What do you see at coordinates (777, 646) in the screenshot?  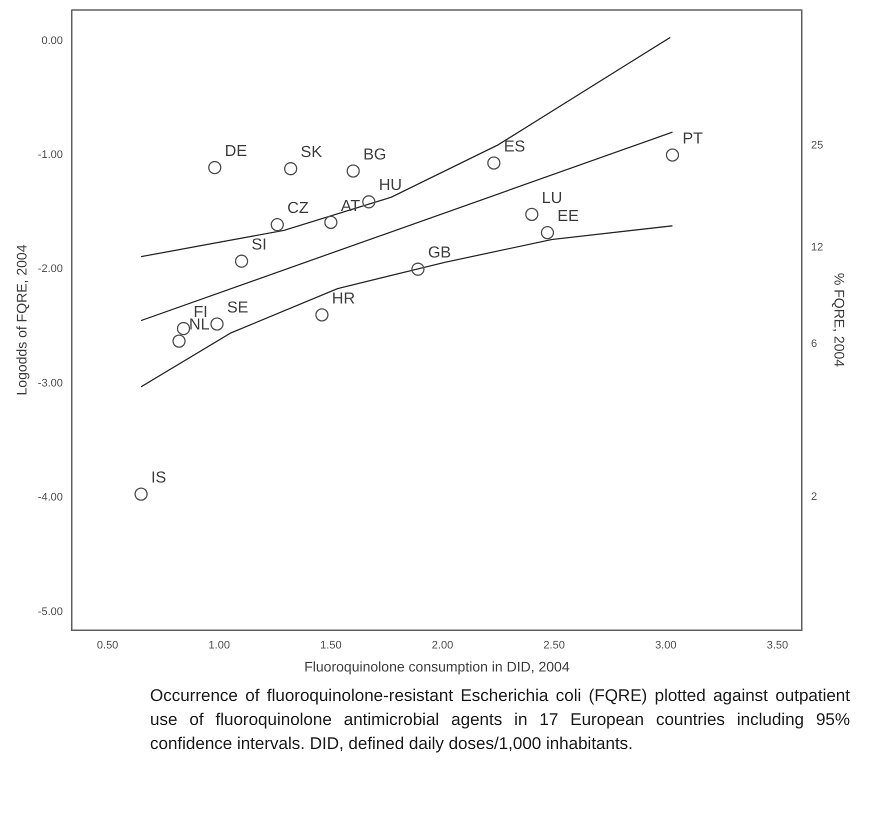 I see `x-tick-label: 3.50` at bounding box center [777, 646].